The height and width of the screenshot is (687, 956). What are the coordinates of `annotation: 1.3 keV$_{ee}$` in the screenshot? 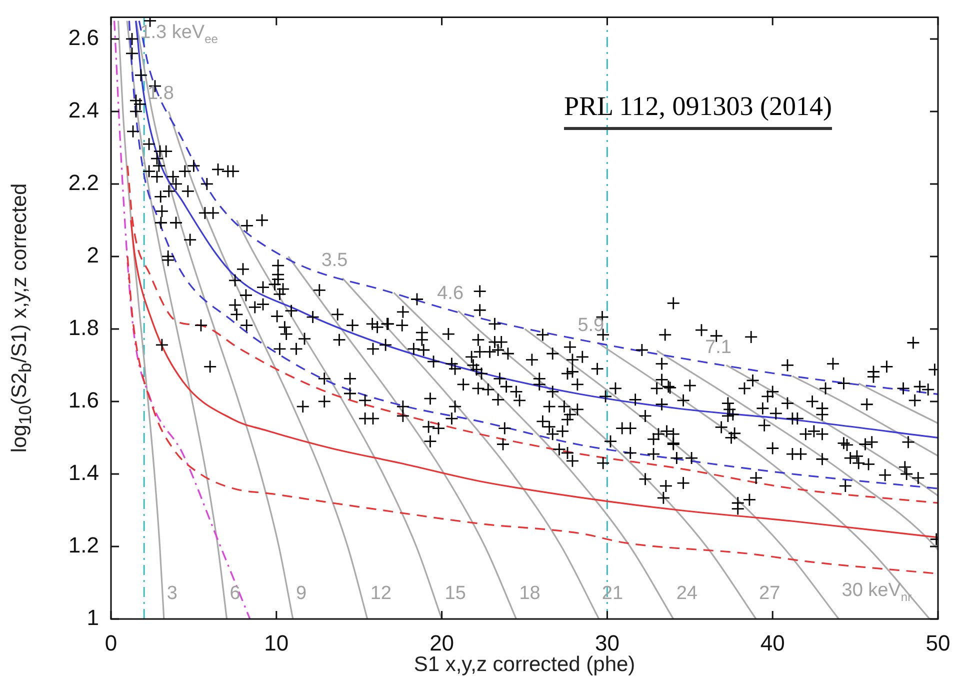 It's located at (179, 34).